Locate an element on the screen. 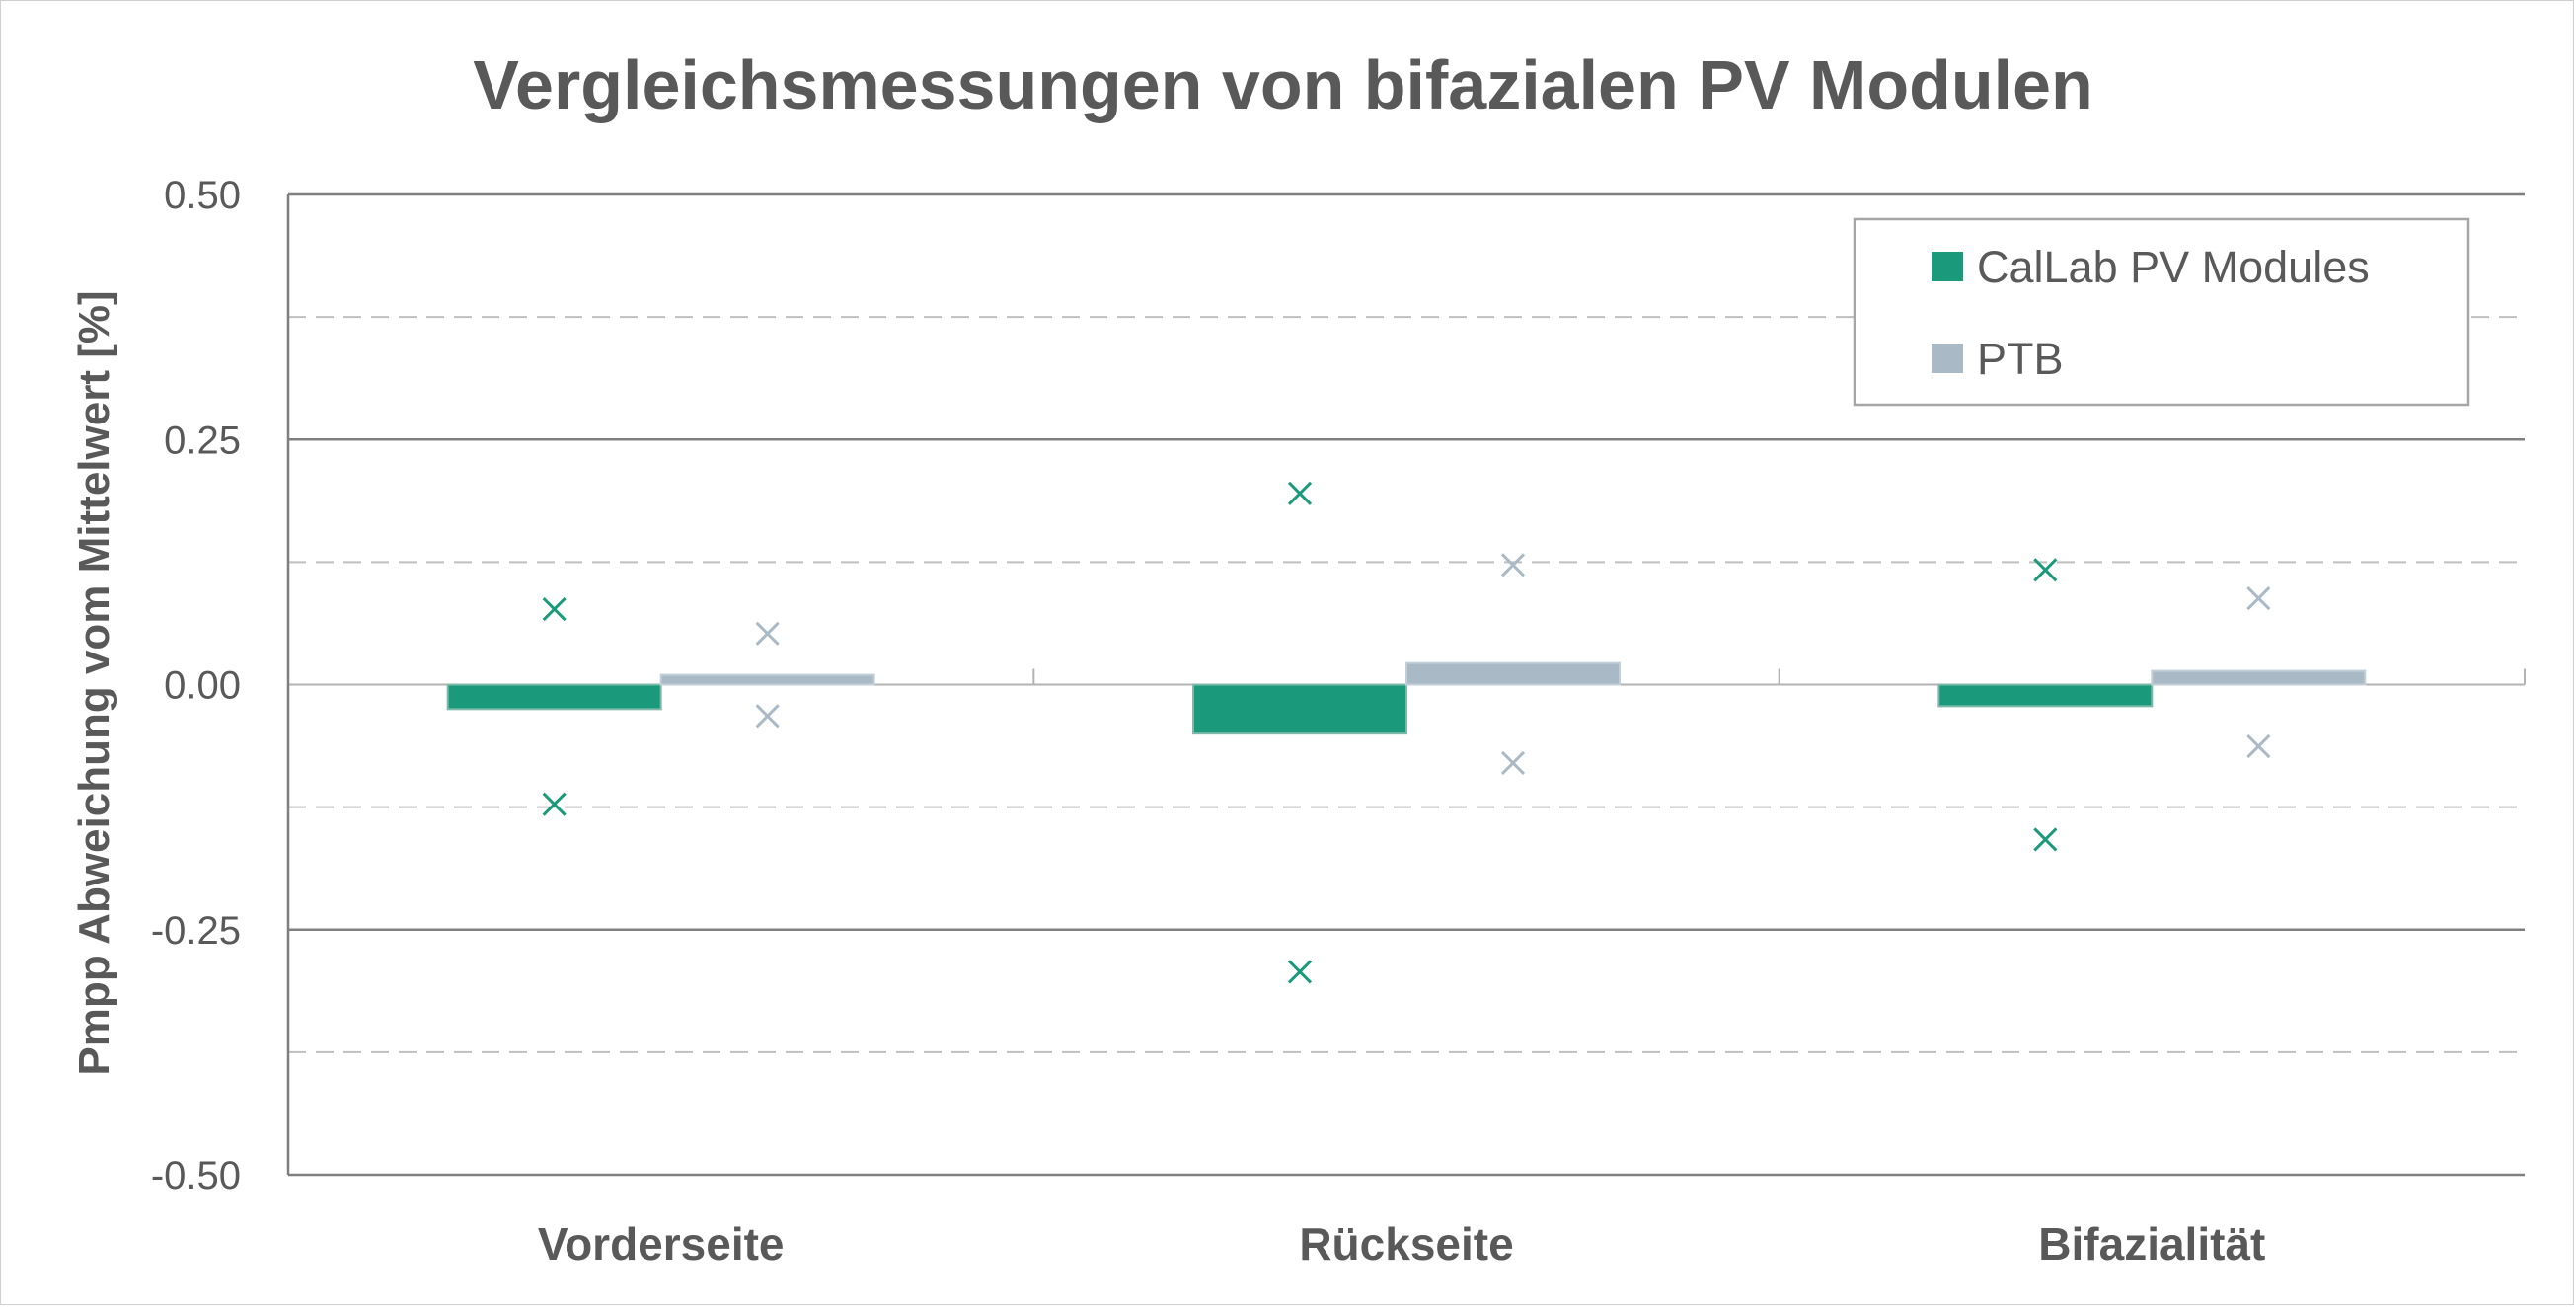 The width and height of the screenshot is (2576, 1307). legend-label-1: PTB is located at coordinates (2020, 359).